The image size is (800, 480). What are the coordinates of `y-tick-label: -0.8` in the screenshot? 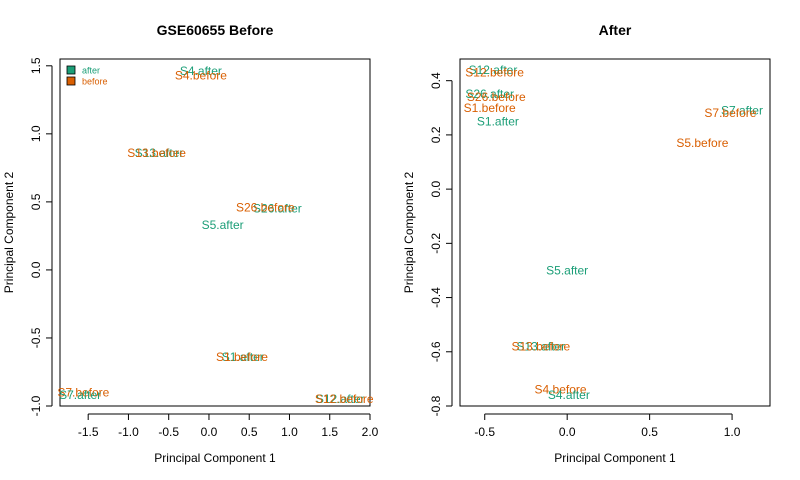 It's located at (436, 405).